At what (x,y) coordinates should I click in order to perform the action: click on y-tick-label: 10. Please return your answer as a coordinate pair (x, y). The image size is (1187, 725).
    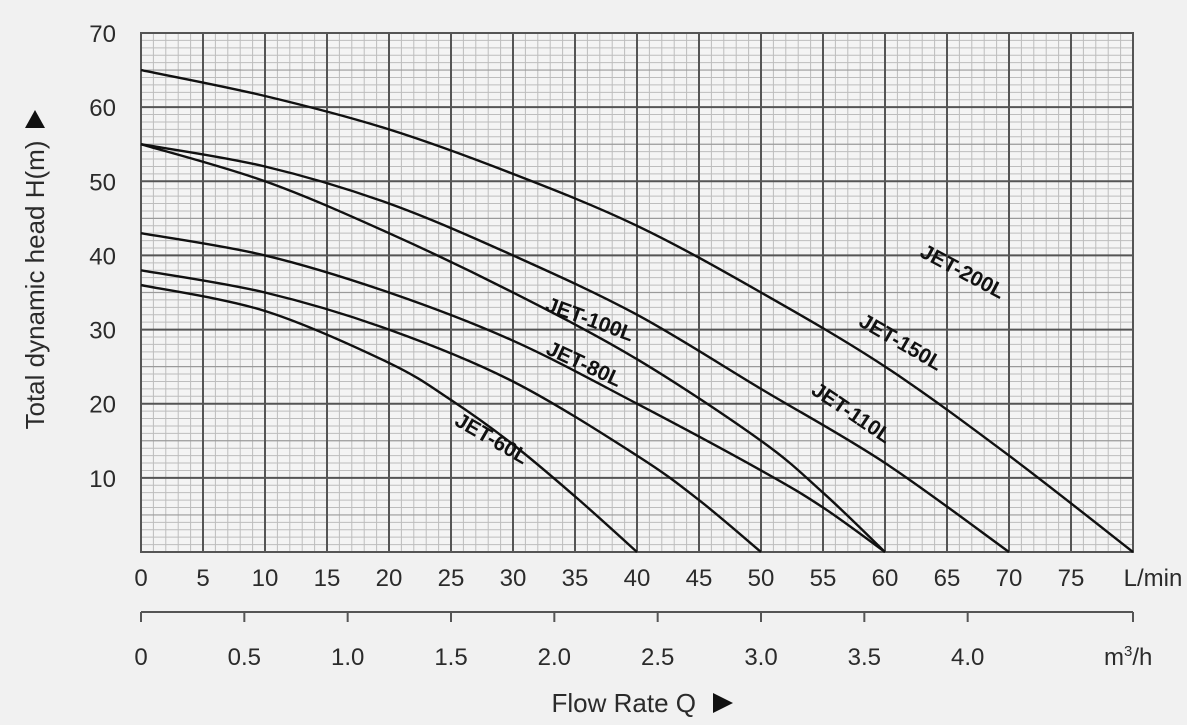
    Looking at the image, I should click on (102, 479).